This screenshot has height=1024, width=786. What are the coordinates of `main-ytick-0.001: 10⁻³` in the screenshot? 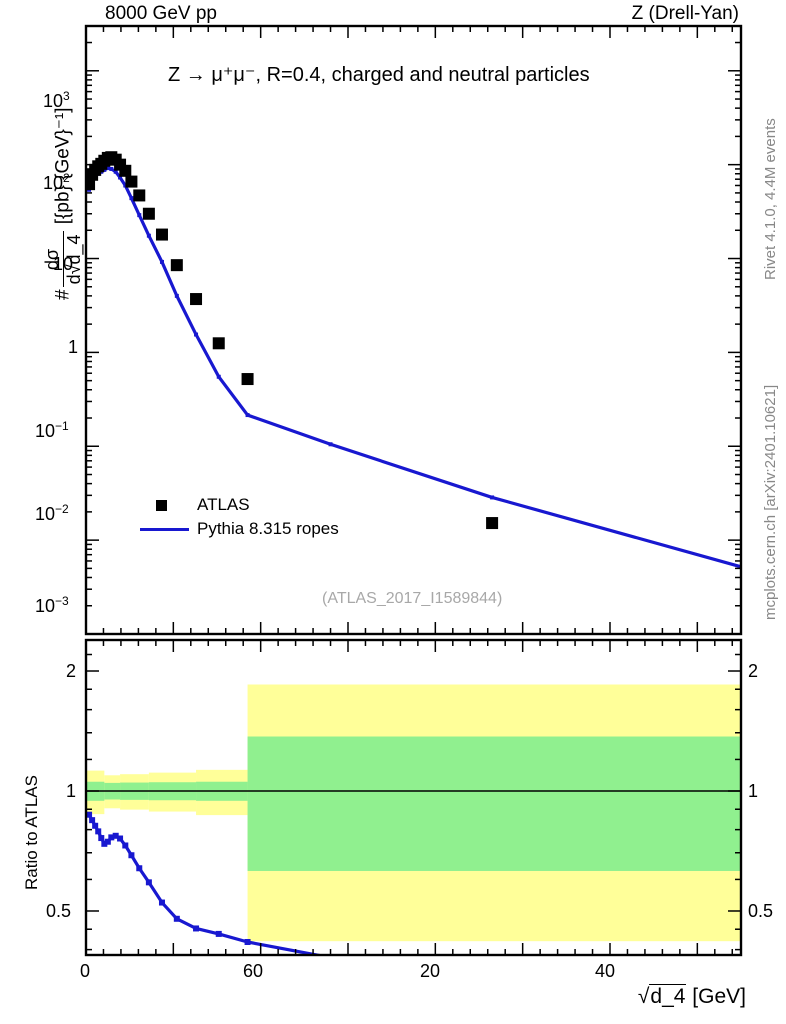 It's located at (52, 605).